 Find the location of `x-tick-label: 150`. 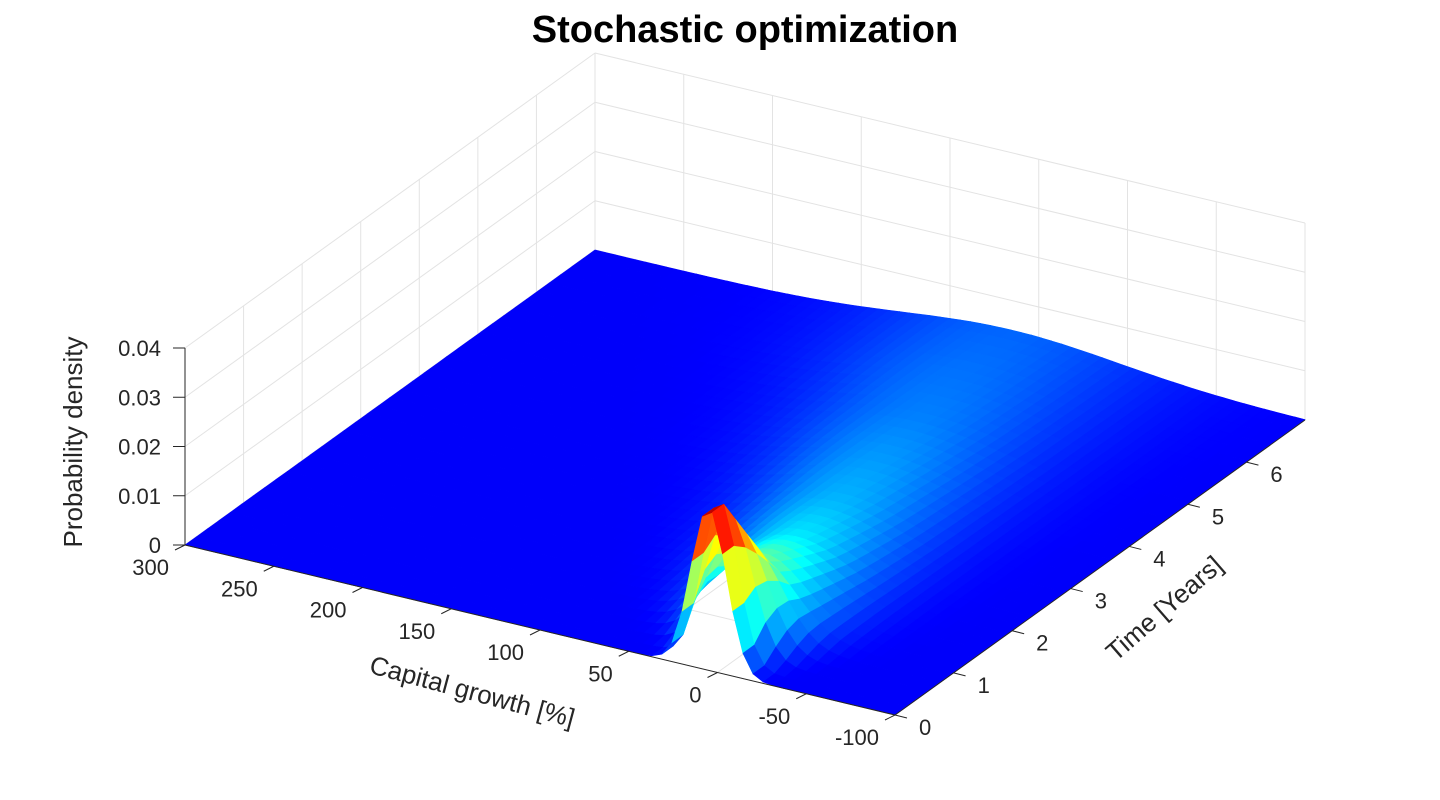

x-tick-label: 150 is located at coordinates (417, 631).